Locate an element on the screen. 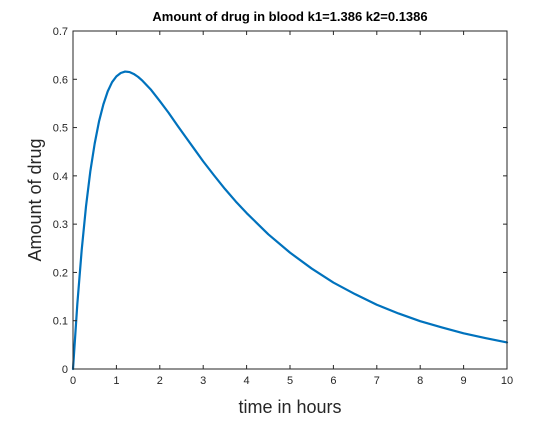  y-tick-label: 0.5 is located at coordinates (60, 129).